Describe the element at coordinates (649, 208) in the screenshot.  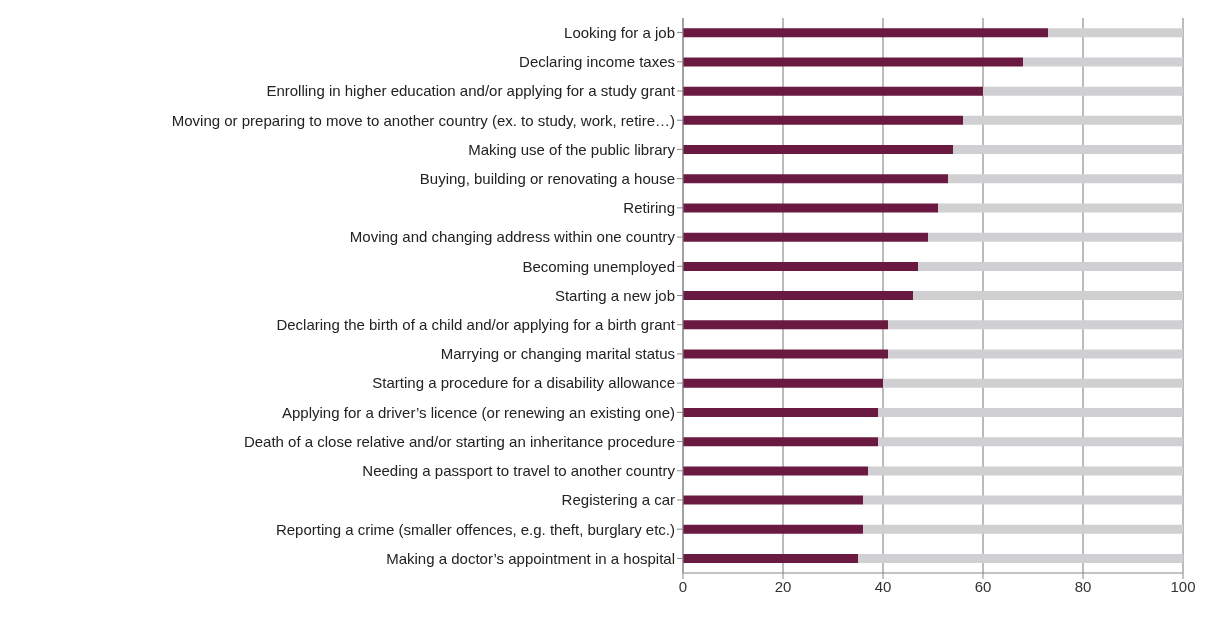
I see `y-tick-label: Retiring` at that location.